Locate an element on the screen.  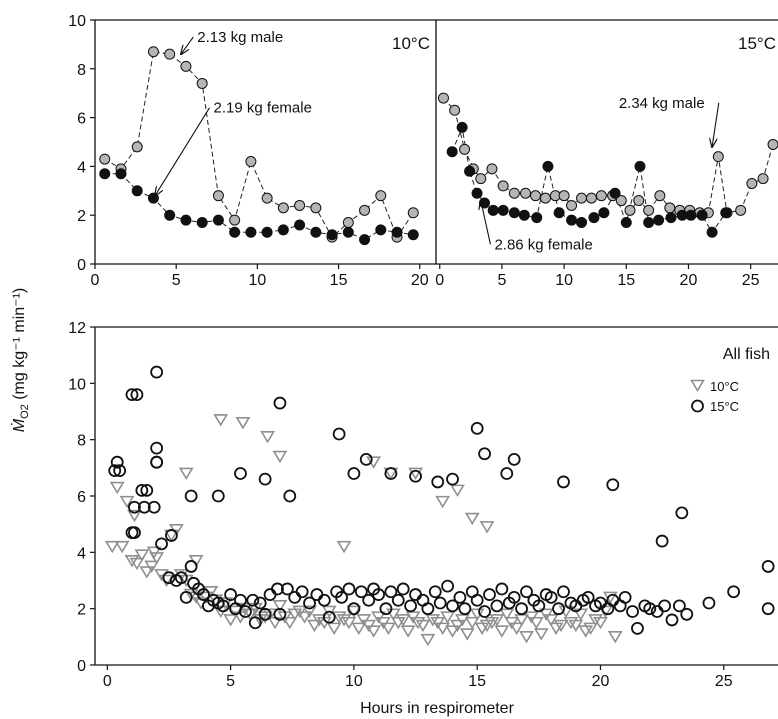
y-axis-label-symbol: Ṁ is located at coordinates (18, 425).